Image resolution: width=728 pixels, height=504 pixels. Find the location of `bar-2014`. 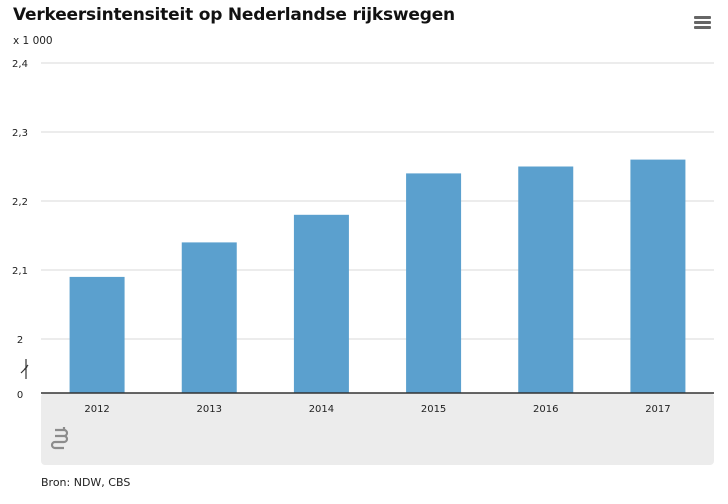

bar-2014 is located at coordinates (321, 303).